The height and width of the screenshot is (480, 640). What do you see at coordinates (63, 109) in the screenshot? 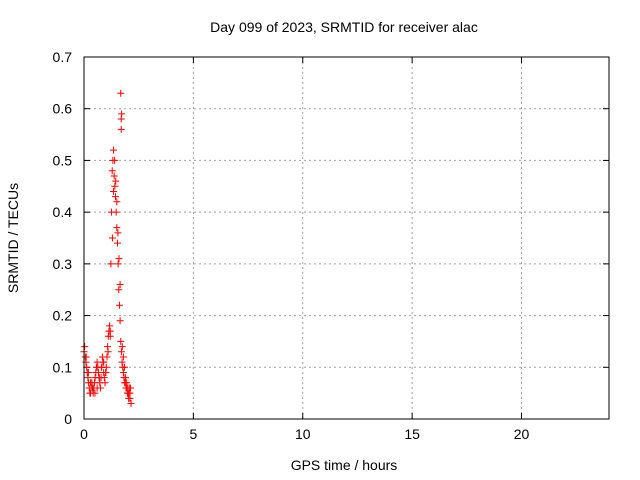
I see `y-tick-label: 0.6` at bounding box center [63, 109].